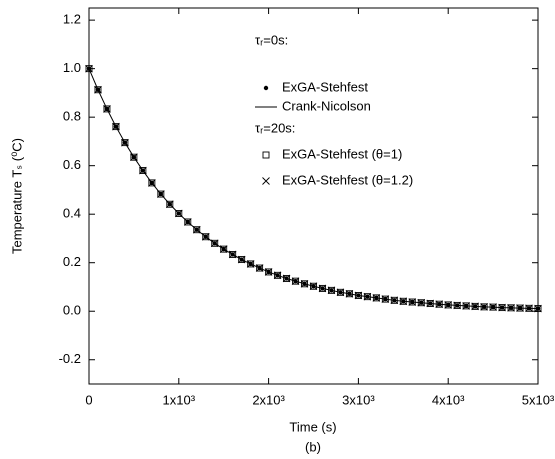 This screenshot has width=555, height=459. I want to click on y-tick-label: 0.8, so click(72, 116).